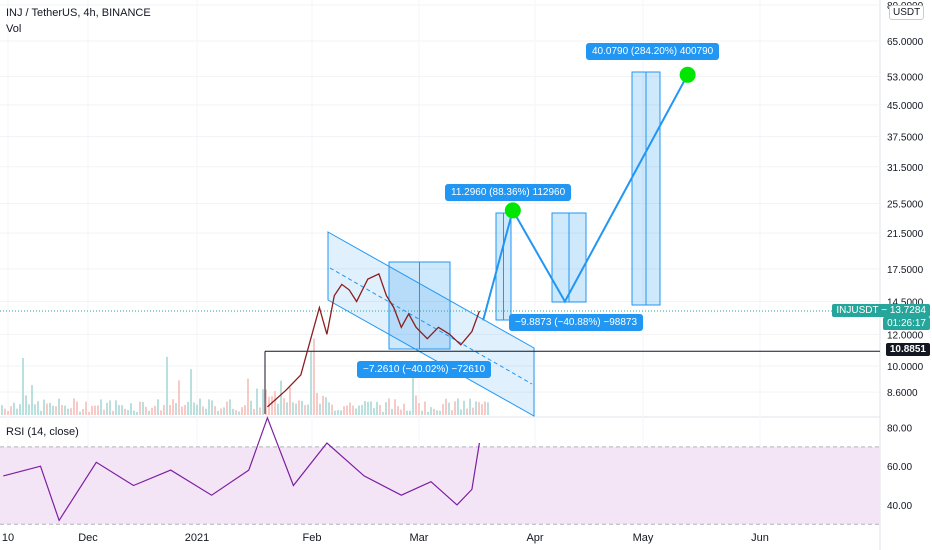  I want to click on price-tick-label: 53.0000, so click(905, 77).